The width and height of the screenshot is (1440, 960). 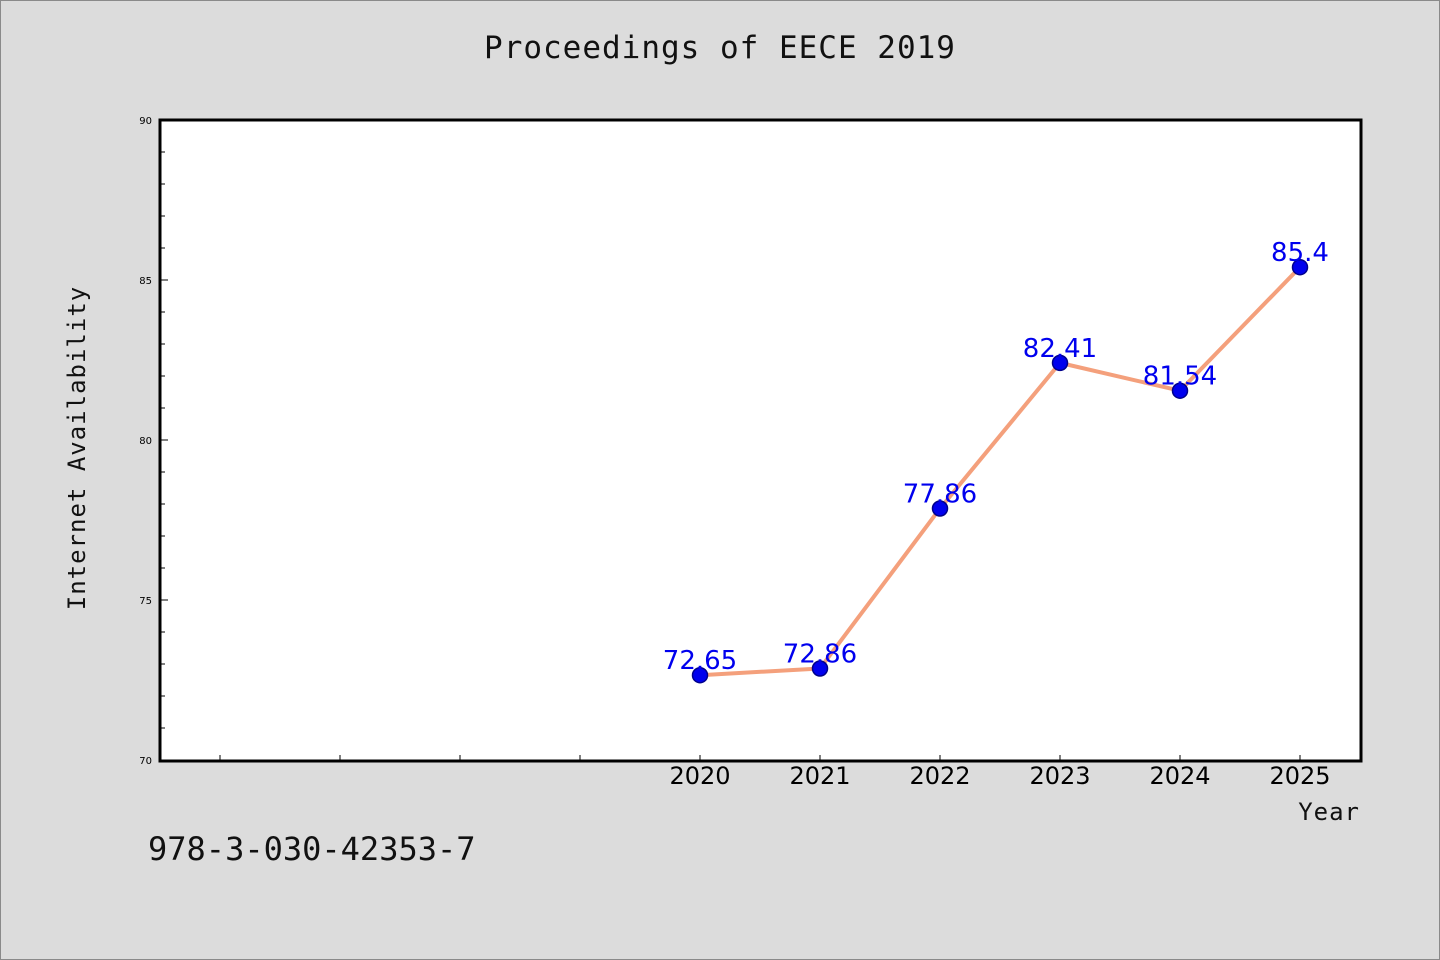 I want to click on y-axis-title: Internet Availability, so click(x=77, y=448).